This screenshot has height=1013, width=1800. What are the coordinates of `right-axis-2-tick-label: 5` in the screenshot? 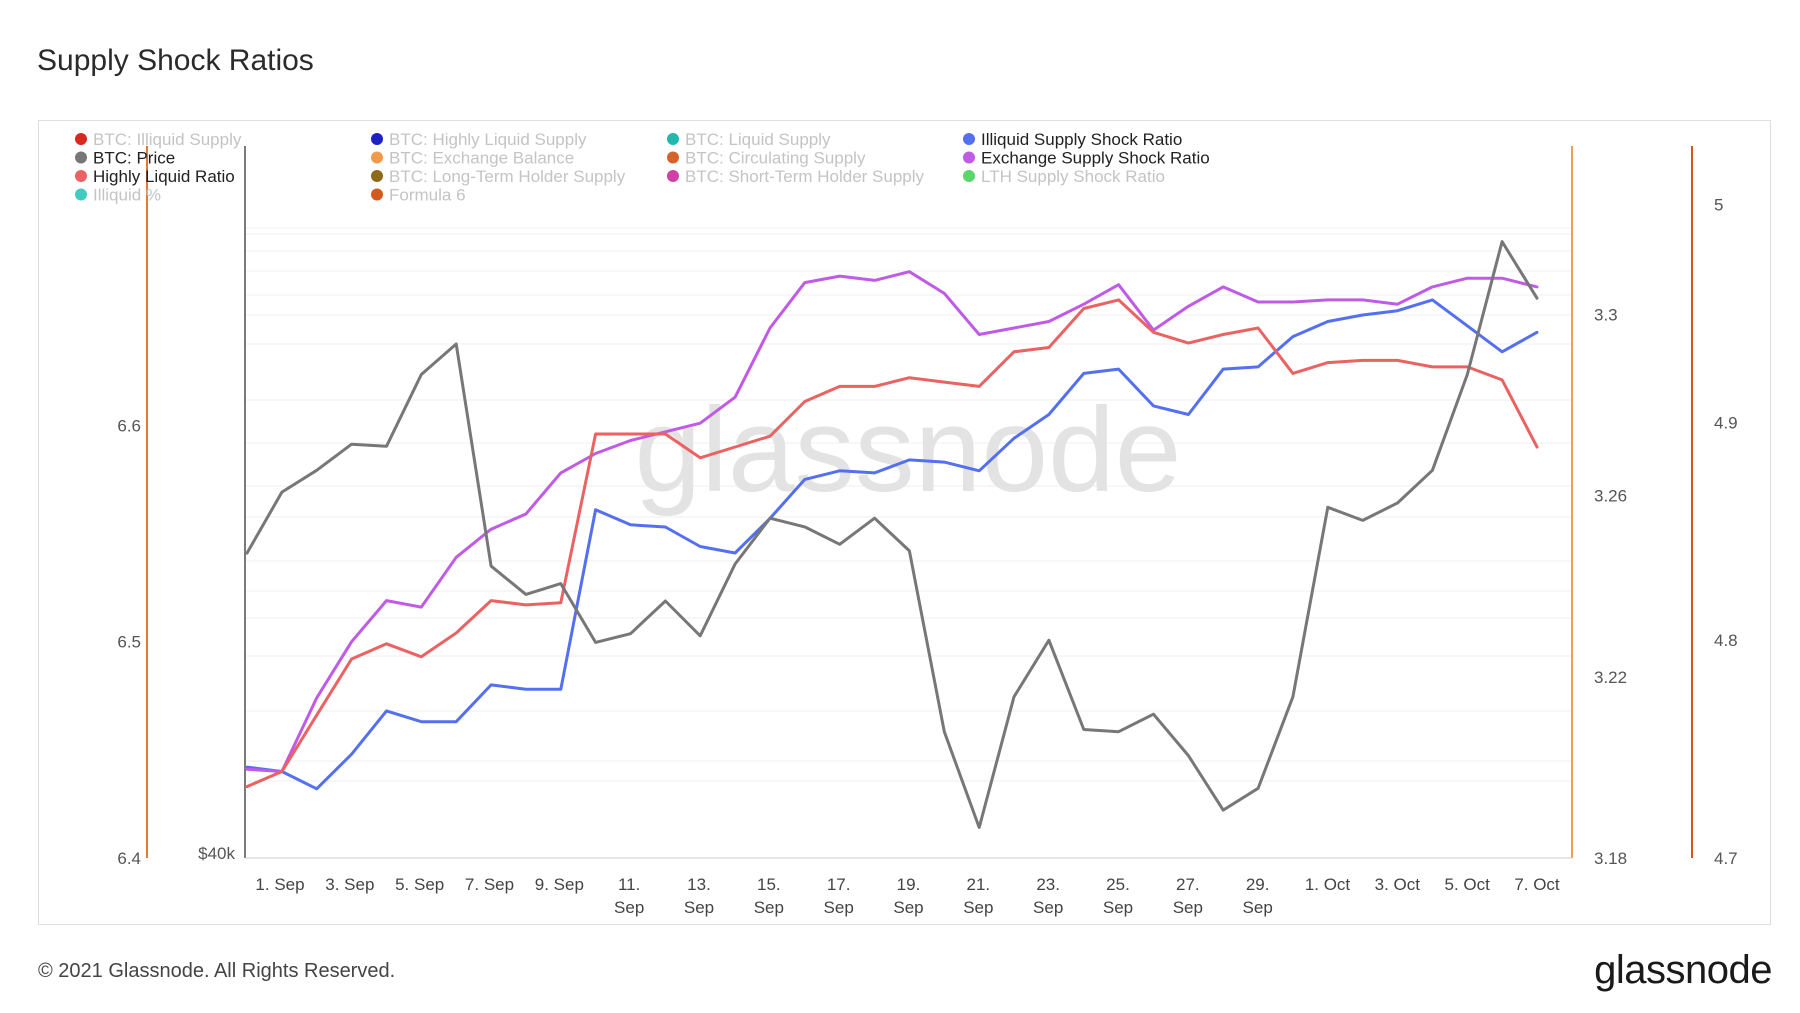 It's located at (1718, 205).